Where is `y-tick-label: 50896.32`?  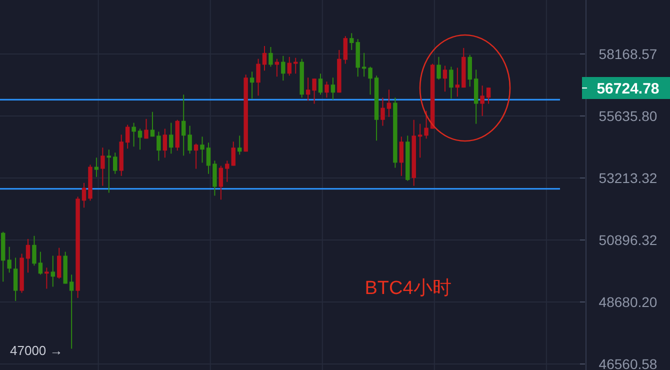 y-tick-label: 50896.32 is located at coordinates (628, 240).